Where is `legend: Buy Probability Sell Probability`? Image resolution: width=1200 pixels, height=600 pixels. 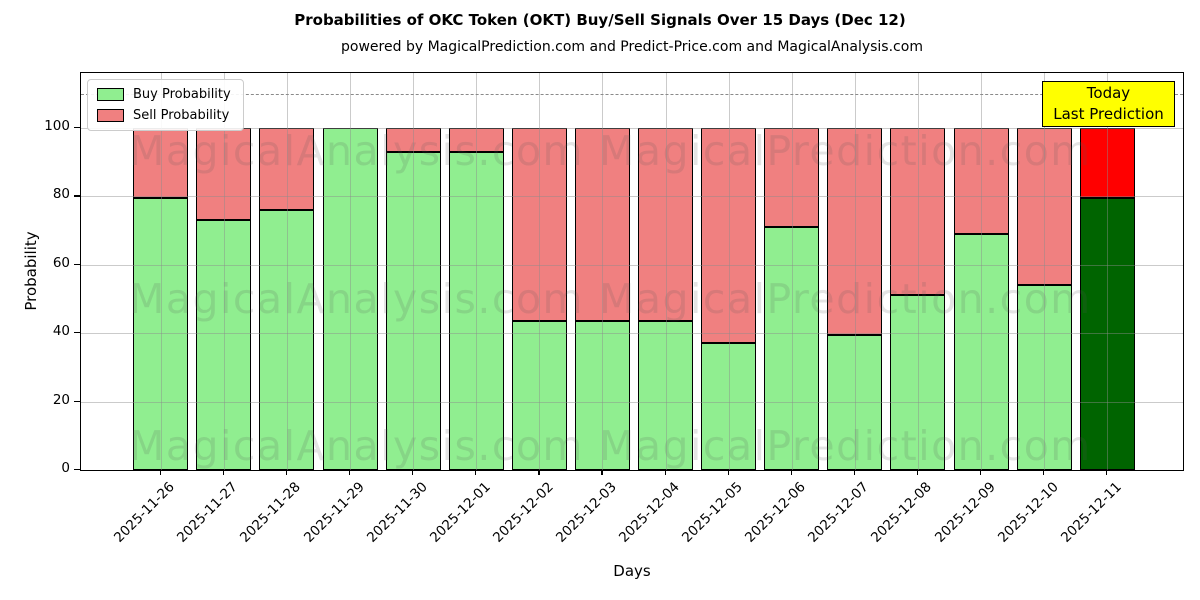
legend: Buy Probability Sell Probability is located at coordinates (165, 105).